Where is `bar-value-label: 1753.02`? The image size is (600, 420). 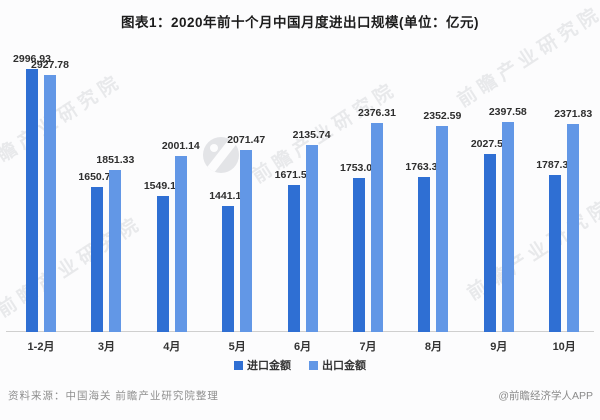
bar-value-label: 1753.02 is located at coordinates (359, 168).